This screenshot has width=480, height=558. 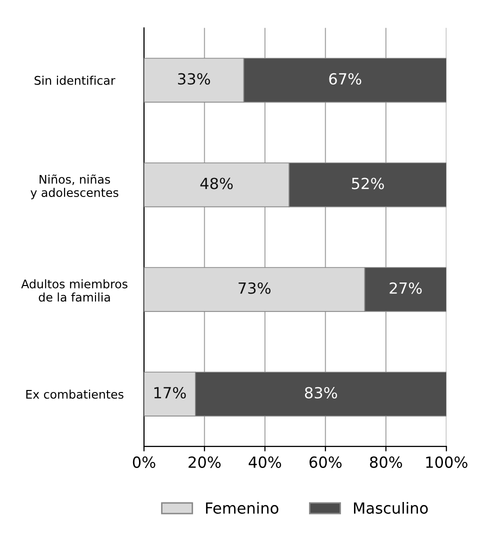 What do you see at coordinates (75, 80) in the screenshot?
I see `y-tick-label: Sin identificar` at bounding box center [75, 80].